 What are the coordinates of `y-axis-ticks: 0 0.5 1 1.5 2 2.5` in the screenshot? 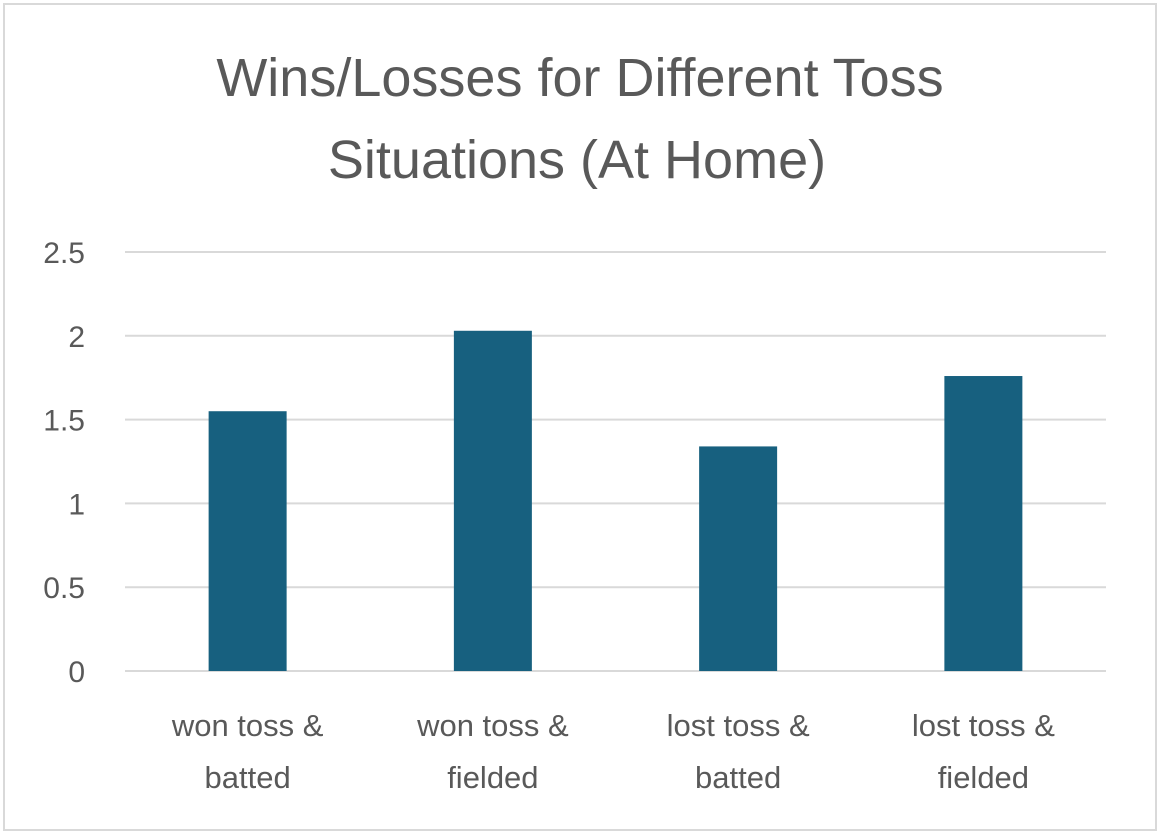 It's located at (64, 463).